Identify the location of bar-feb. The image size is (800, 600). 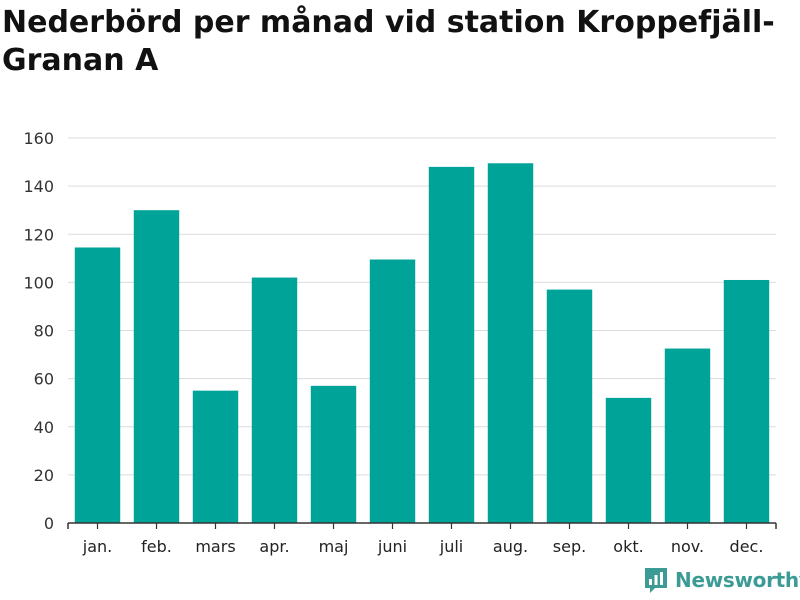
(156, 366).